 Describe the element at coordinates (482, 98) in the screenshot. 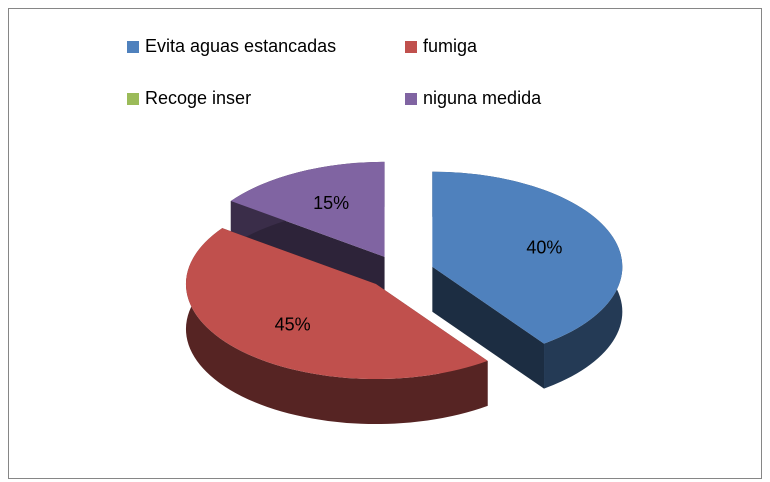

I see `legend-label: niguna medida` at that location.